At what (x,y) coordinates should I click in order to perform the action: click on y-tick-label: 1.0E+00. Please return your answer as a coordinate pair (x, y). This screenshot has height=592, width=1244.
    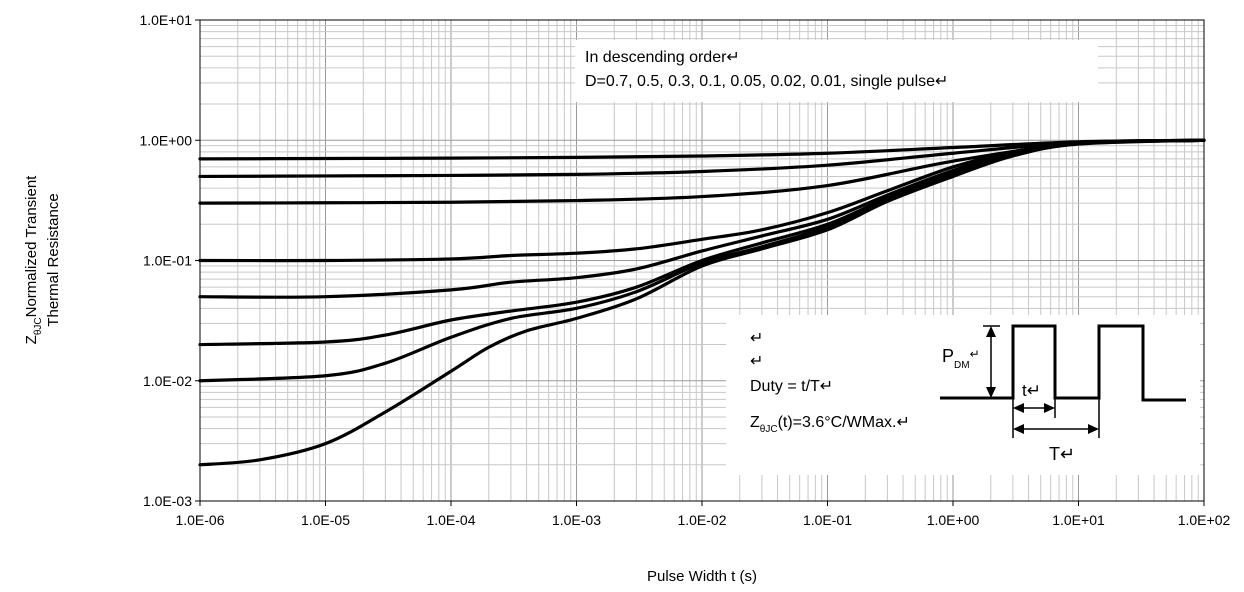
    Looking at the image, I should click on (165, 140).